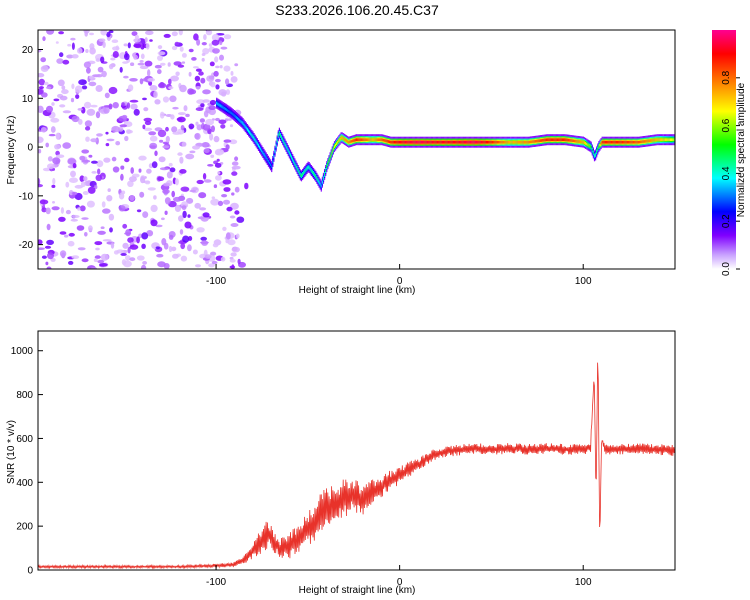 This screenshot has height=600, width=750. Describe the element at coordinates (400, 582) in the screenshot. I see `snr-xtick-label: 0` at that location.